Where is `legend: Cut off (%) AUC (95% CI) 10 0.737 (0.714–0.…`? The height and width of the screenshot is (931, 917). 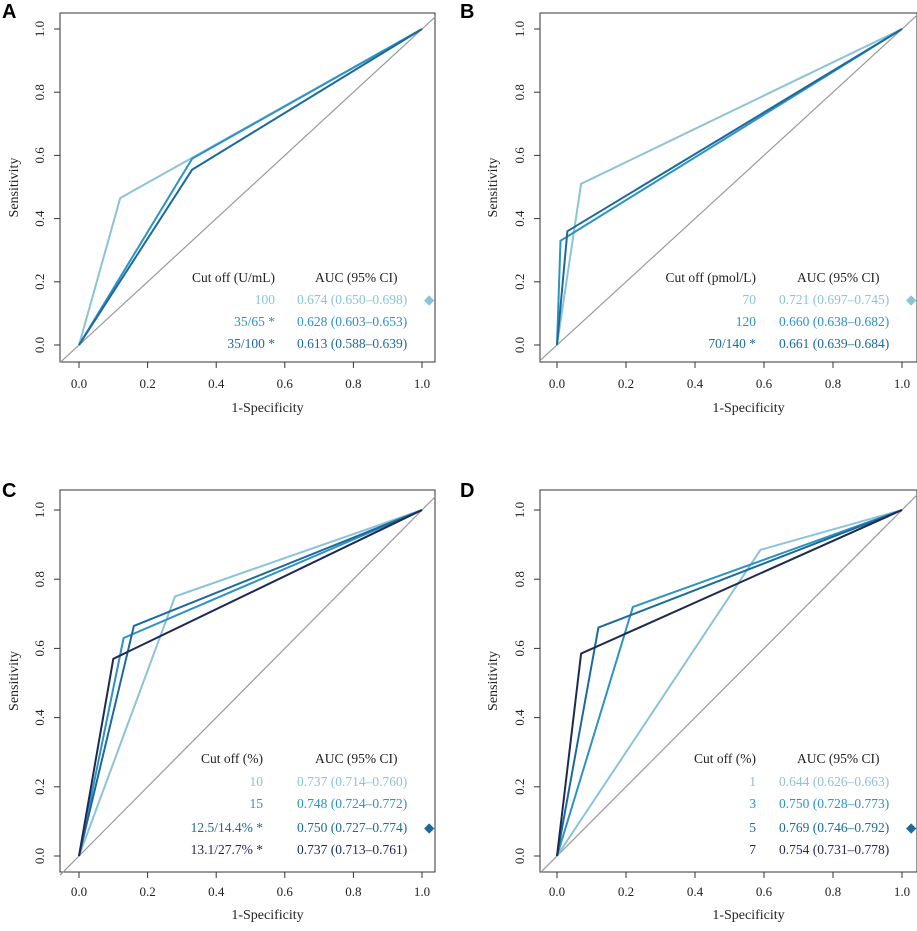 legend: Cut off (%) AUC (95% CI) 10 0.737 (0.714–0.… is located at coordinates (313, 804).